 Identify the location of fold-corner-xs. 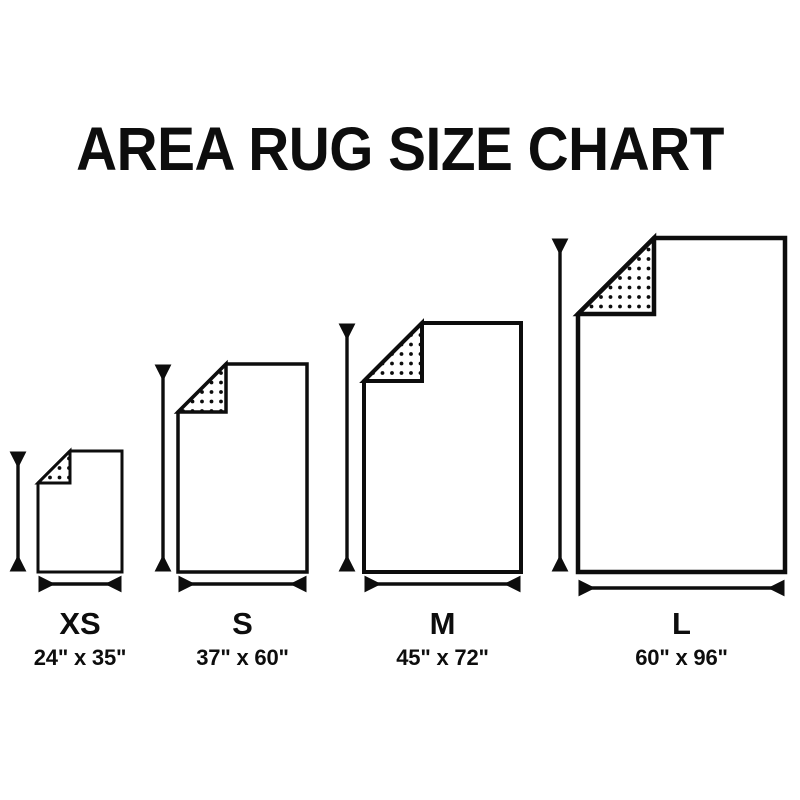
(53, 466).